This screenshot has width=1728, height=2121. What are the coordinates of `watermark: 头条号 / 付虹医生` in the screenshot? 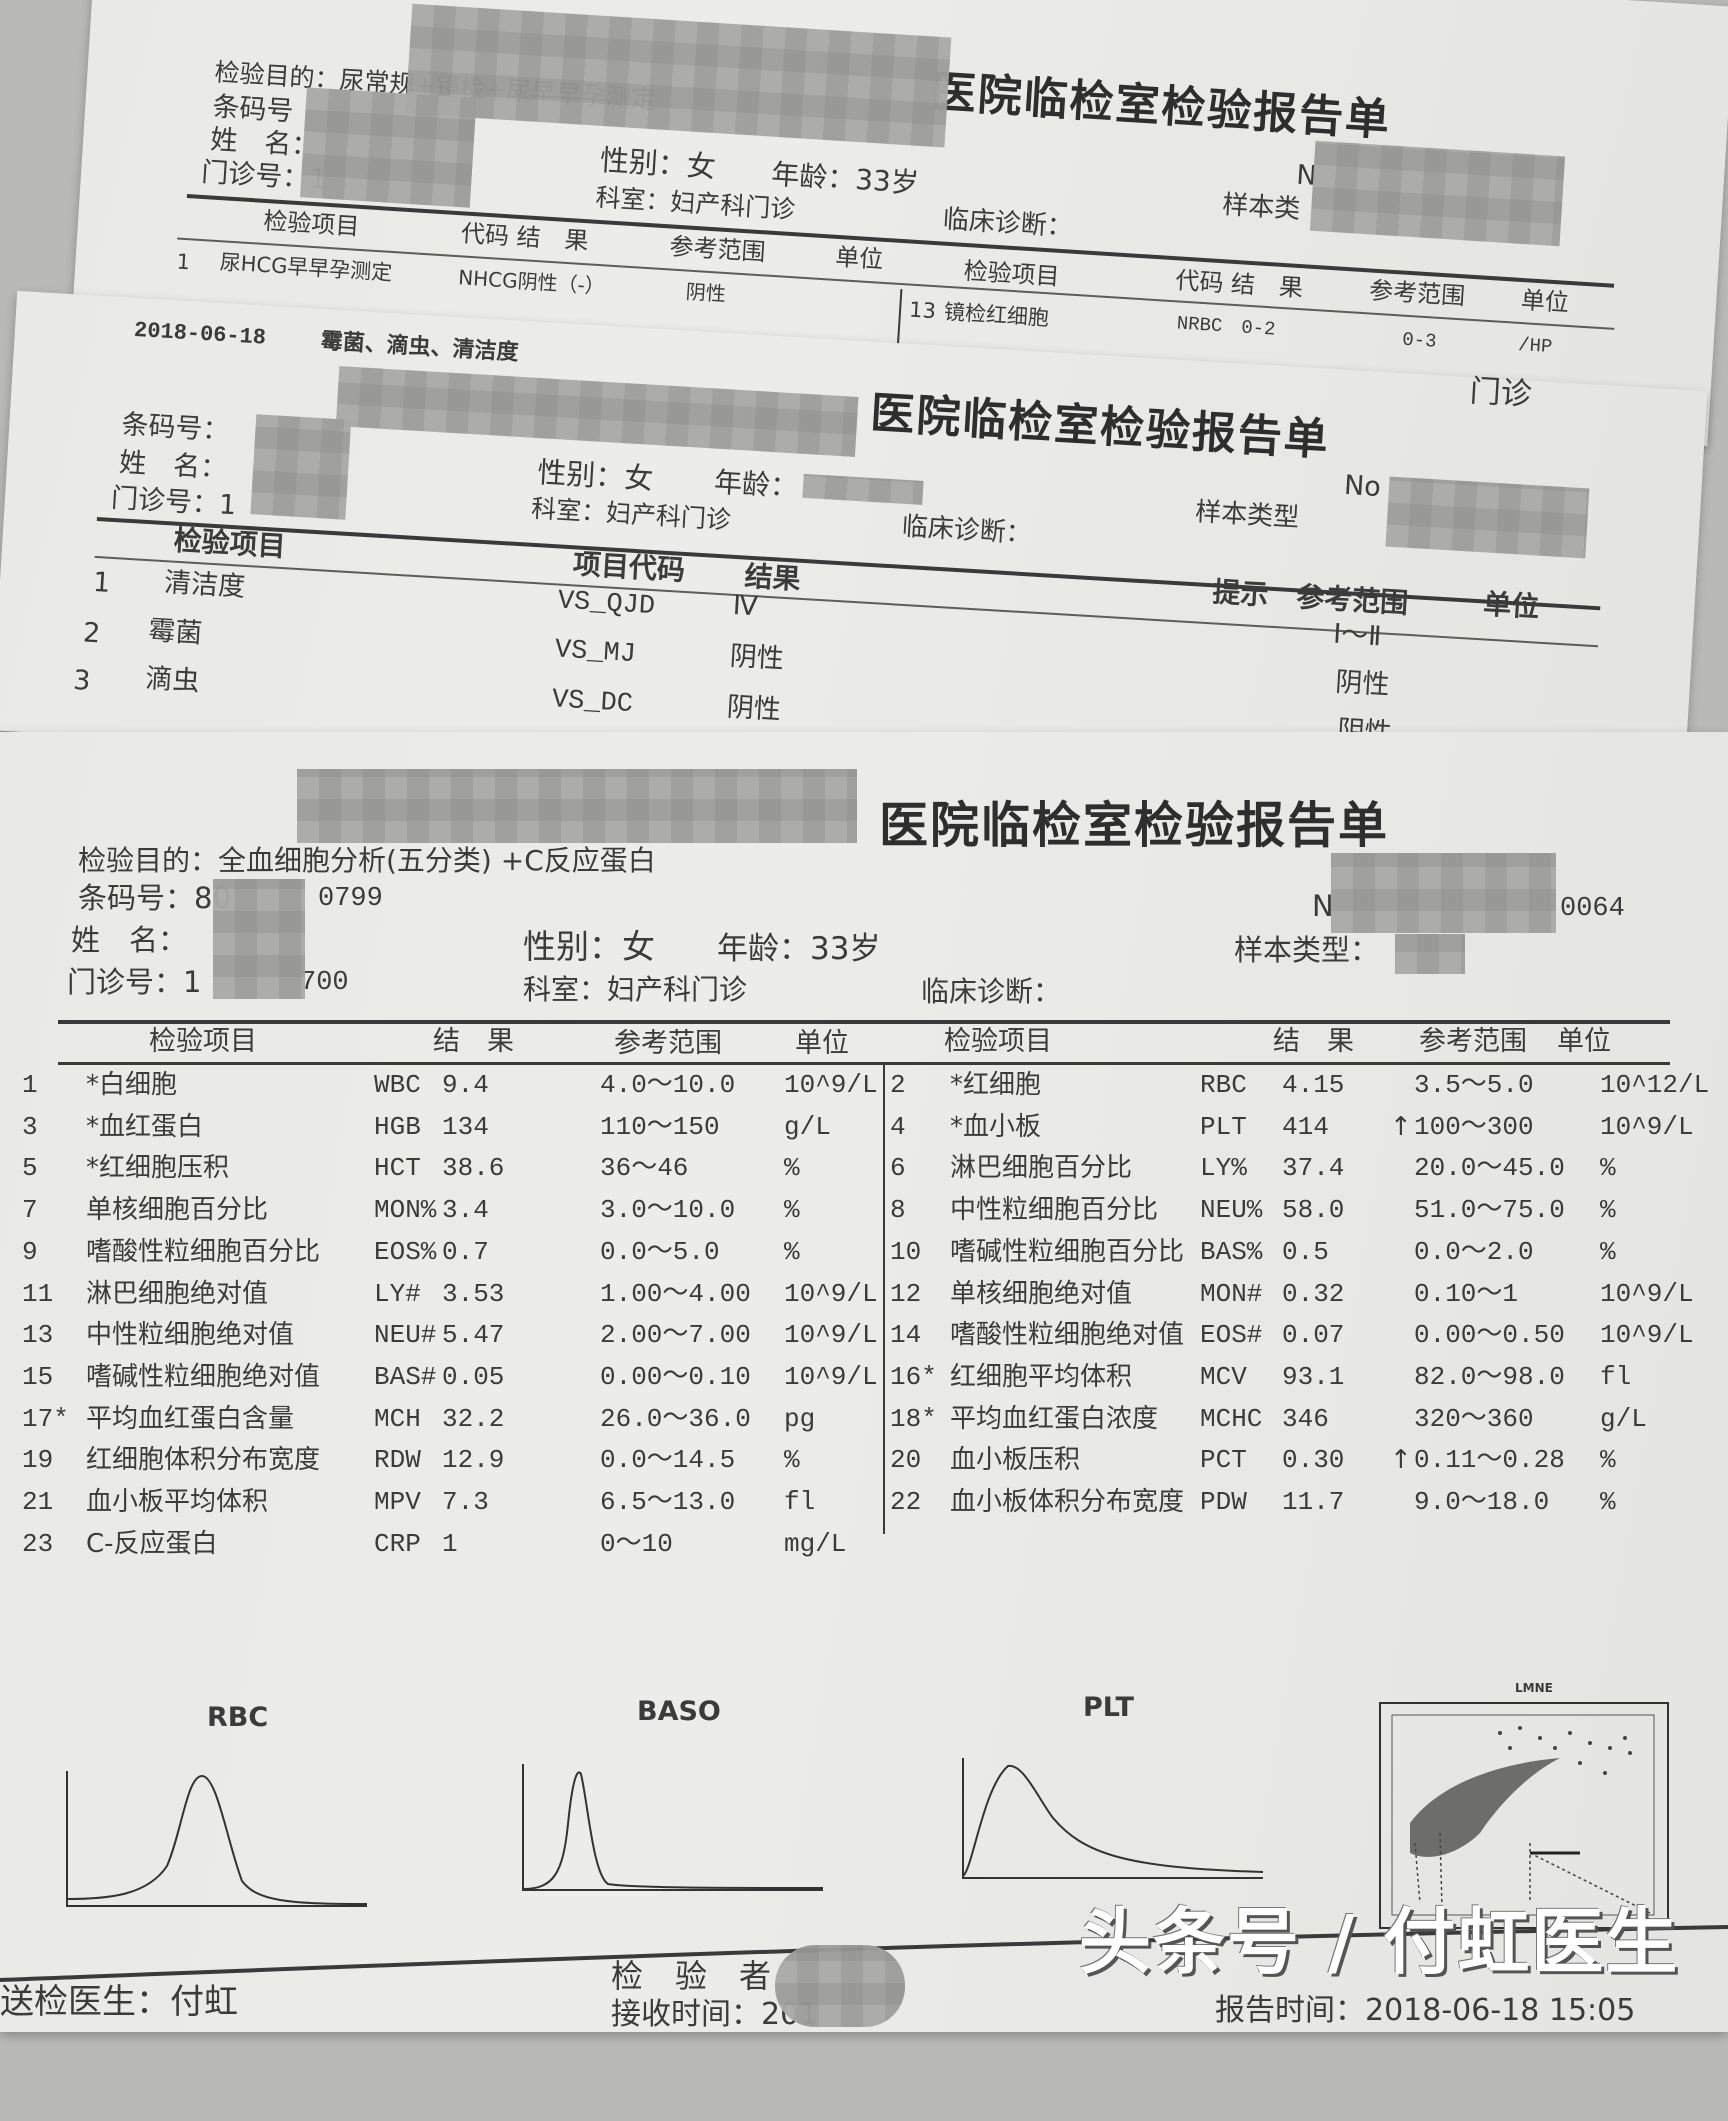 It's located at (1379, 1942).